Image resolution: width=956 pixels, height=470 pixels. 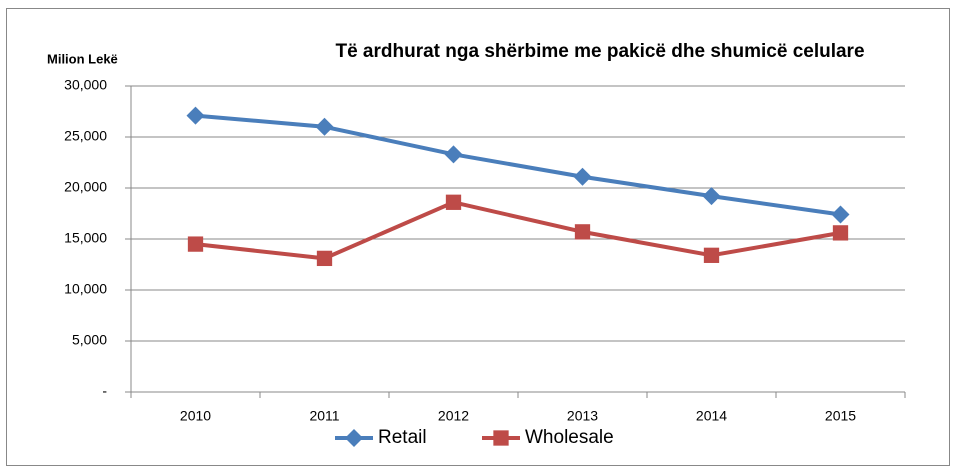 What do you see at coordinates (104, 391) in the screenshot?
I see `y-tick-label: -` at bounding box center [104, 391].